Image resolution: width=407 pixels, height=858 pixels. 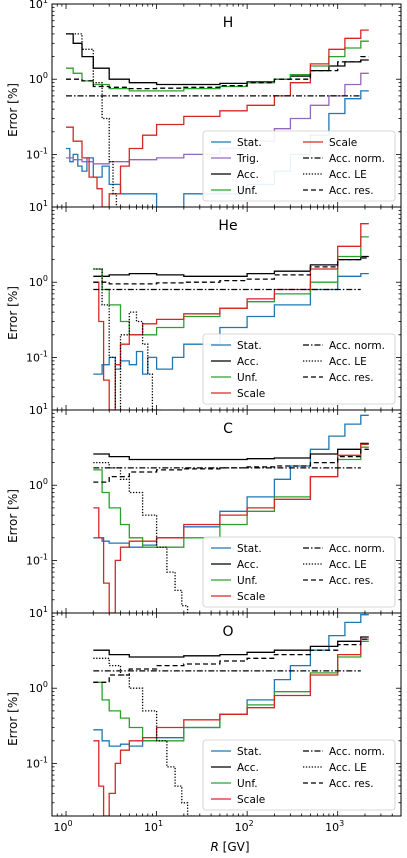 I want to click on panel-title: He, so click(x=227, y=226).